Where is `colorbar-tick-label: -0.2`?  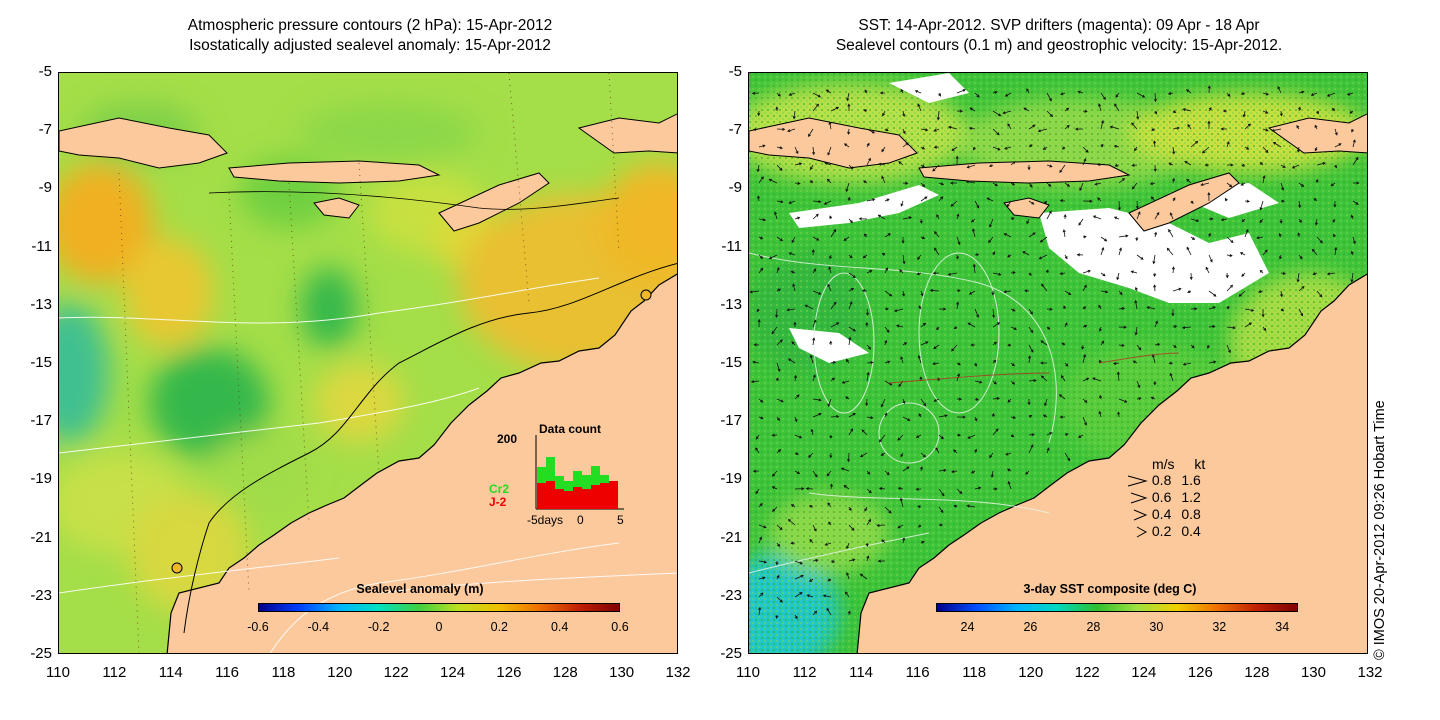 colorbar-tick-label: -0.2 is located at coordinates (378, 627).